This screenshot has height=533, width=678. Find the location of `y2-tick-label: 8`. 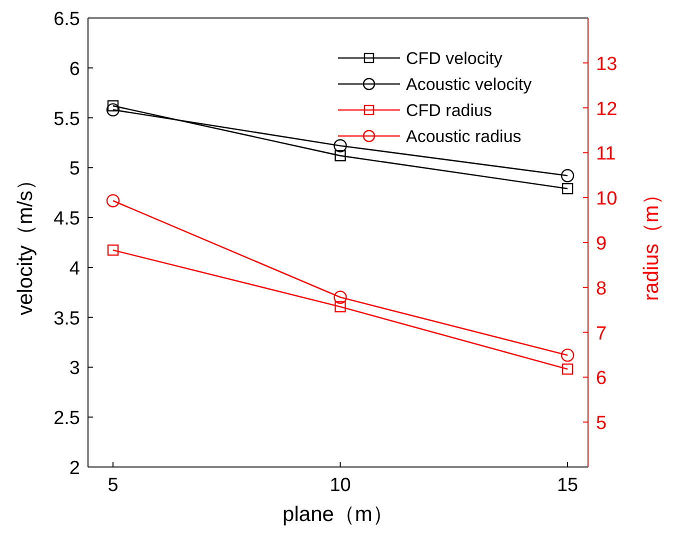

y2-tick-label: 8 is located at coordinates (601, 289).